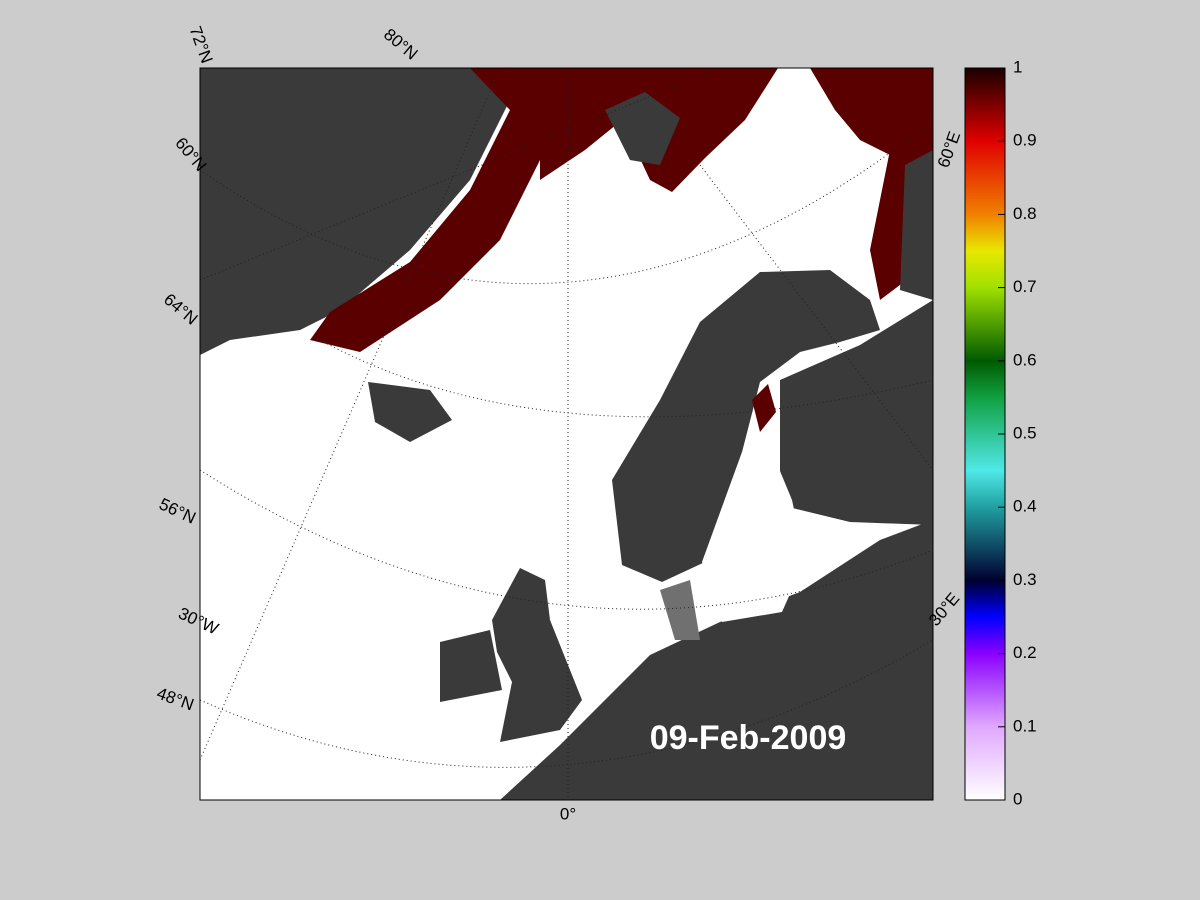 The height and width of the screenshot is (900, 1200). What do you see at coordinates (537, 655) in the screenshot?
I see `great-britain` at bounding box center [537, 655].